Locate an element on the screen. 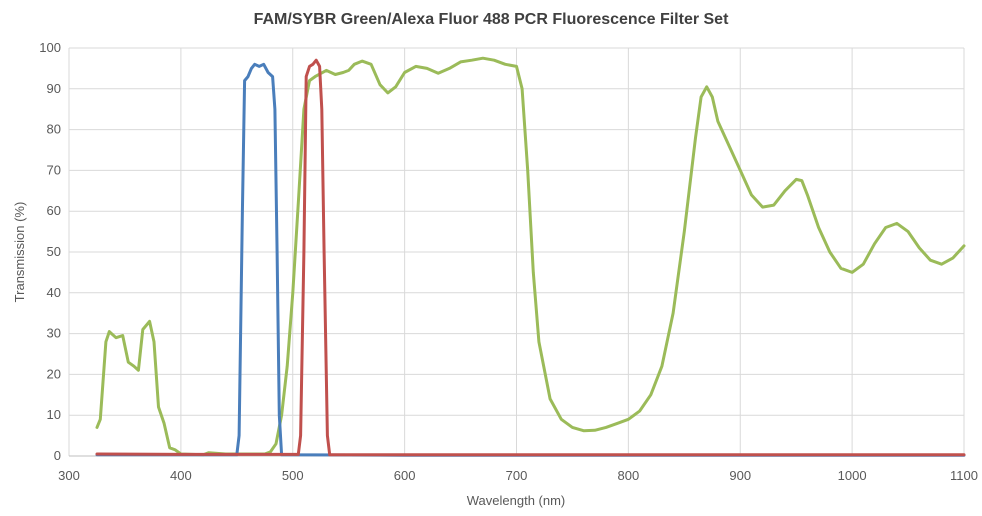 The image size is (982, 516). x-tick-label: 700 is located at coordinates (517, 475).